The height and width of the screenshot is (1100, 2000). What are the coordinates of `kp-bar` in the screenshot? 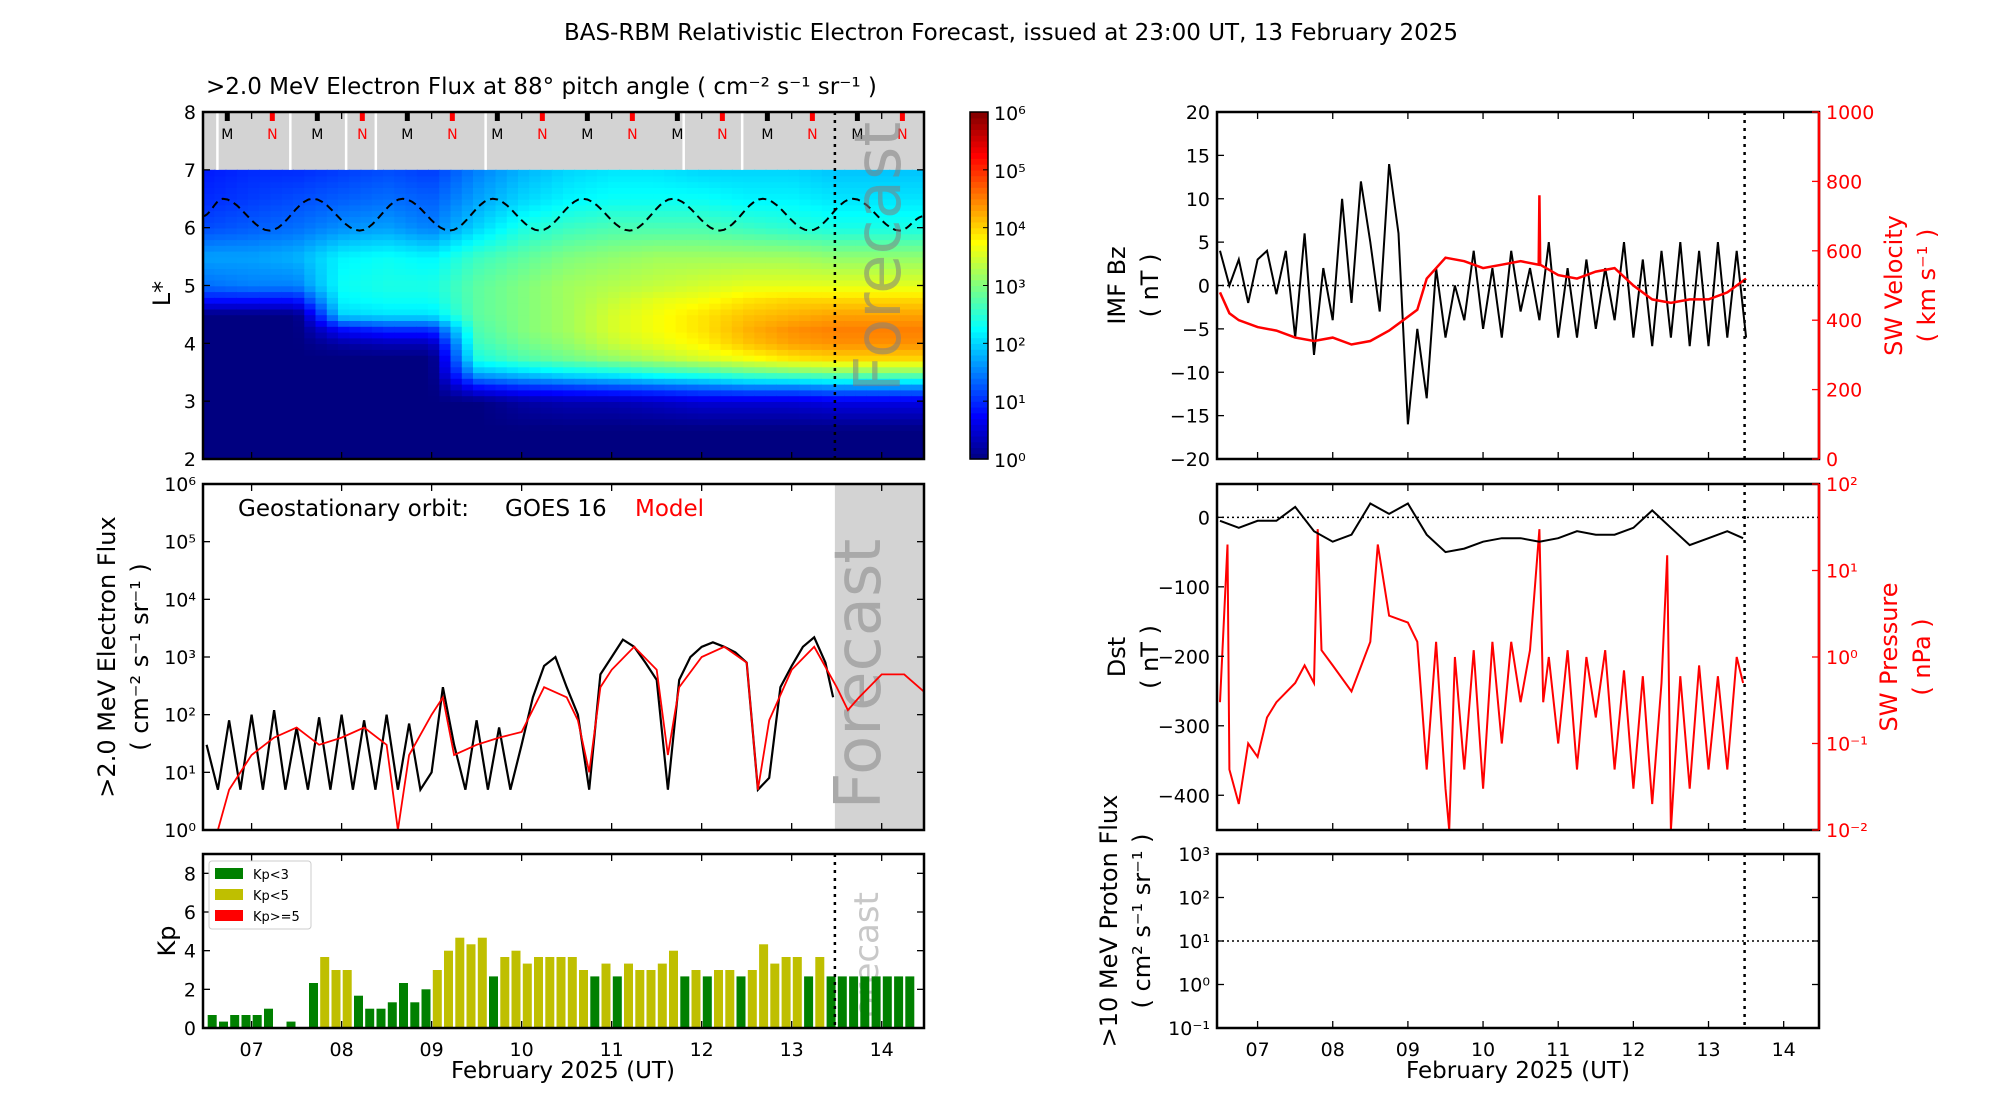 It's located at (426, 1008).